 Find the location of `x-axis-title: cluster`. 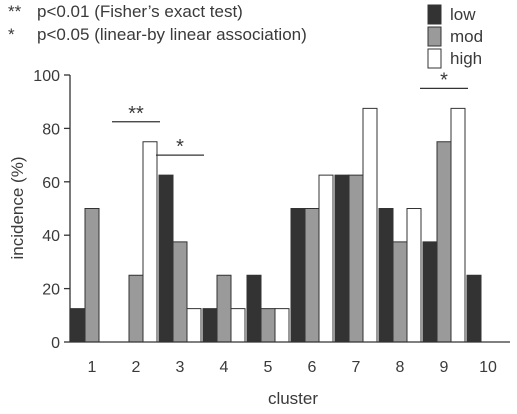

x-axis-title: cluster is located at coordinates (293, 398).